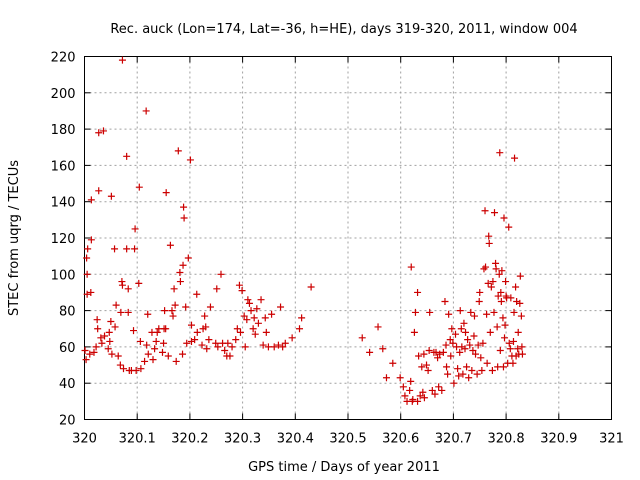 The image size is (640, 480). Describe the element at coordinates (63, 130) in the screenshot. I see `y-tick-label: 180` at that location.